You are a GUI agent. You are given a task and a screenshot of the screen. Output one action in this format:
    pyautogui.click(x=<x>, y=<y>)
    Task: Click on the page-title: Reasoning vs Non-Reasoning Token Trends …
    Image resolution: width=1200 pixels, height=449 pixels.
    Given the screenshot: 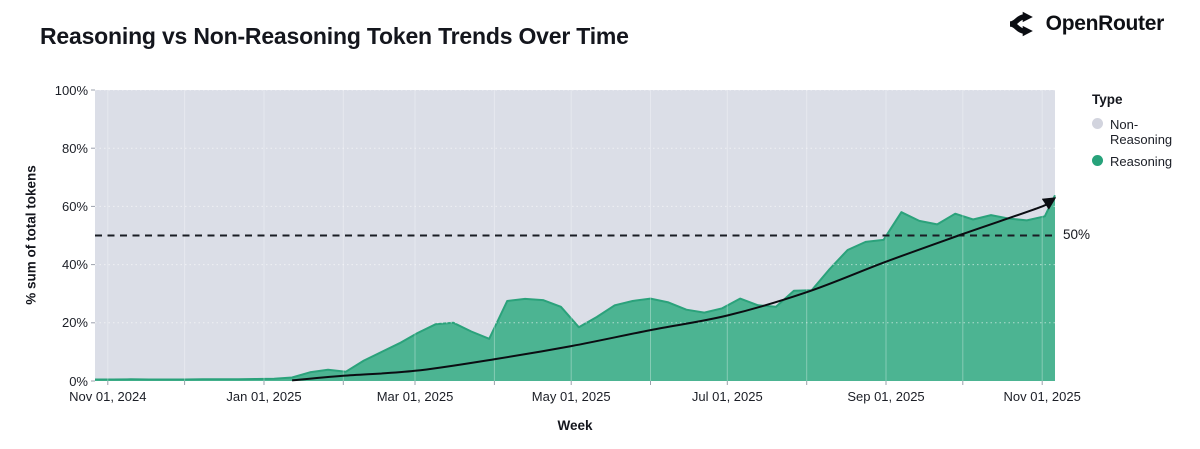 What is the action you would take?
    pyautogui.click(x=334, y=36)
    